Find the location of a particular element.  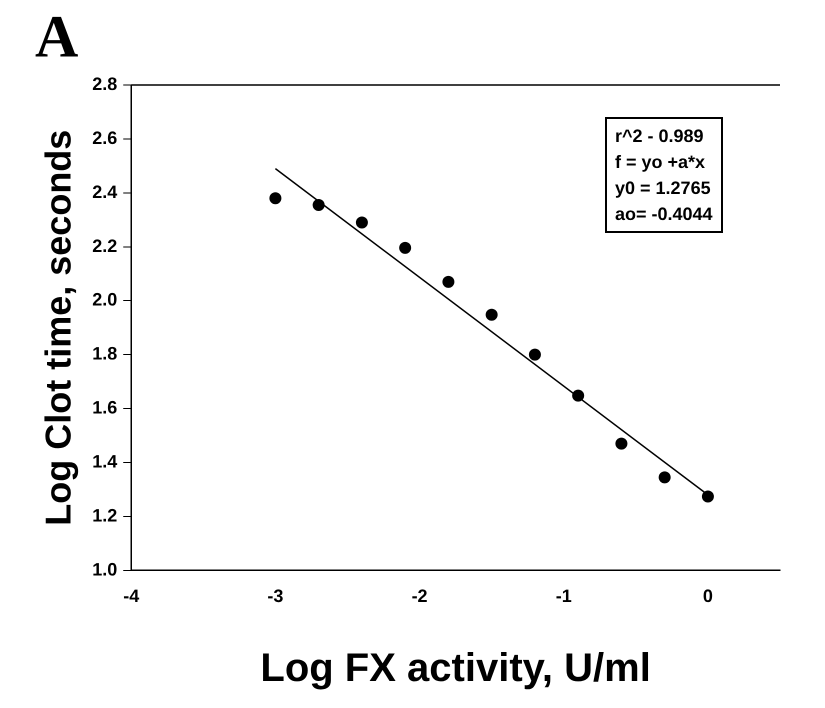

x-tick-label: -4 is located at coordinates (131, 596).